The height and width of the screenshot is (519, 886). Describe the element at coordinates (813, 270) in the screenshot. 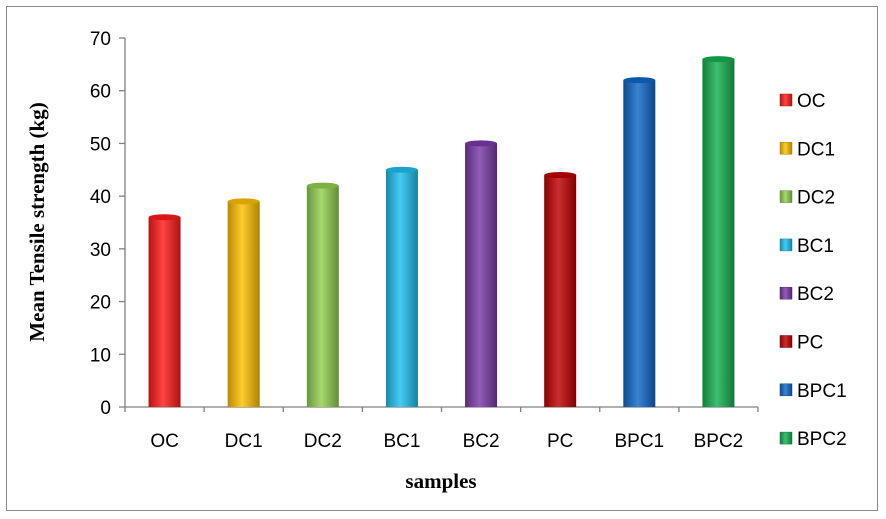

I see `legend: OC DC1 DC2 BC1 BC2 PC BPC1 BPC2` at that location.